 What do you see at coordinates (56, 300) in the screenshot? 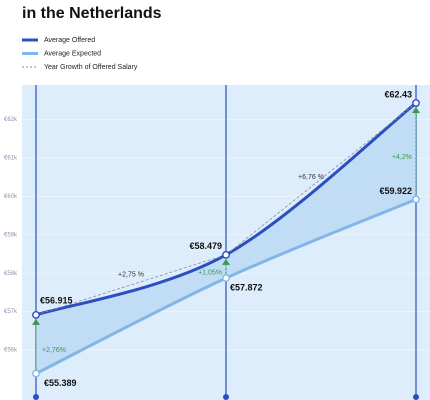
I see `value-label: €56.915` at bounding box center [56, 300].